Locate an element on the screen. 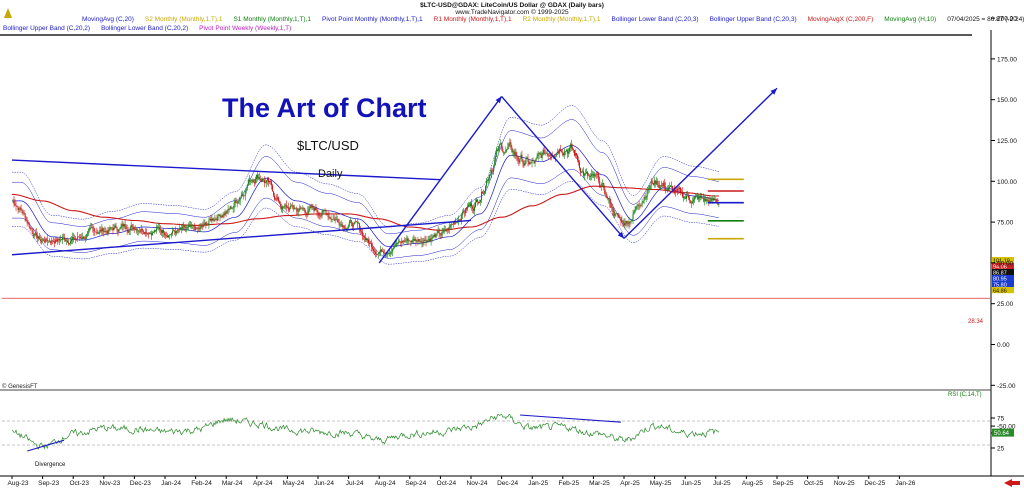  logo-icon is located at coordinates (8, 13).